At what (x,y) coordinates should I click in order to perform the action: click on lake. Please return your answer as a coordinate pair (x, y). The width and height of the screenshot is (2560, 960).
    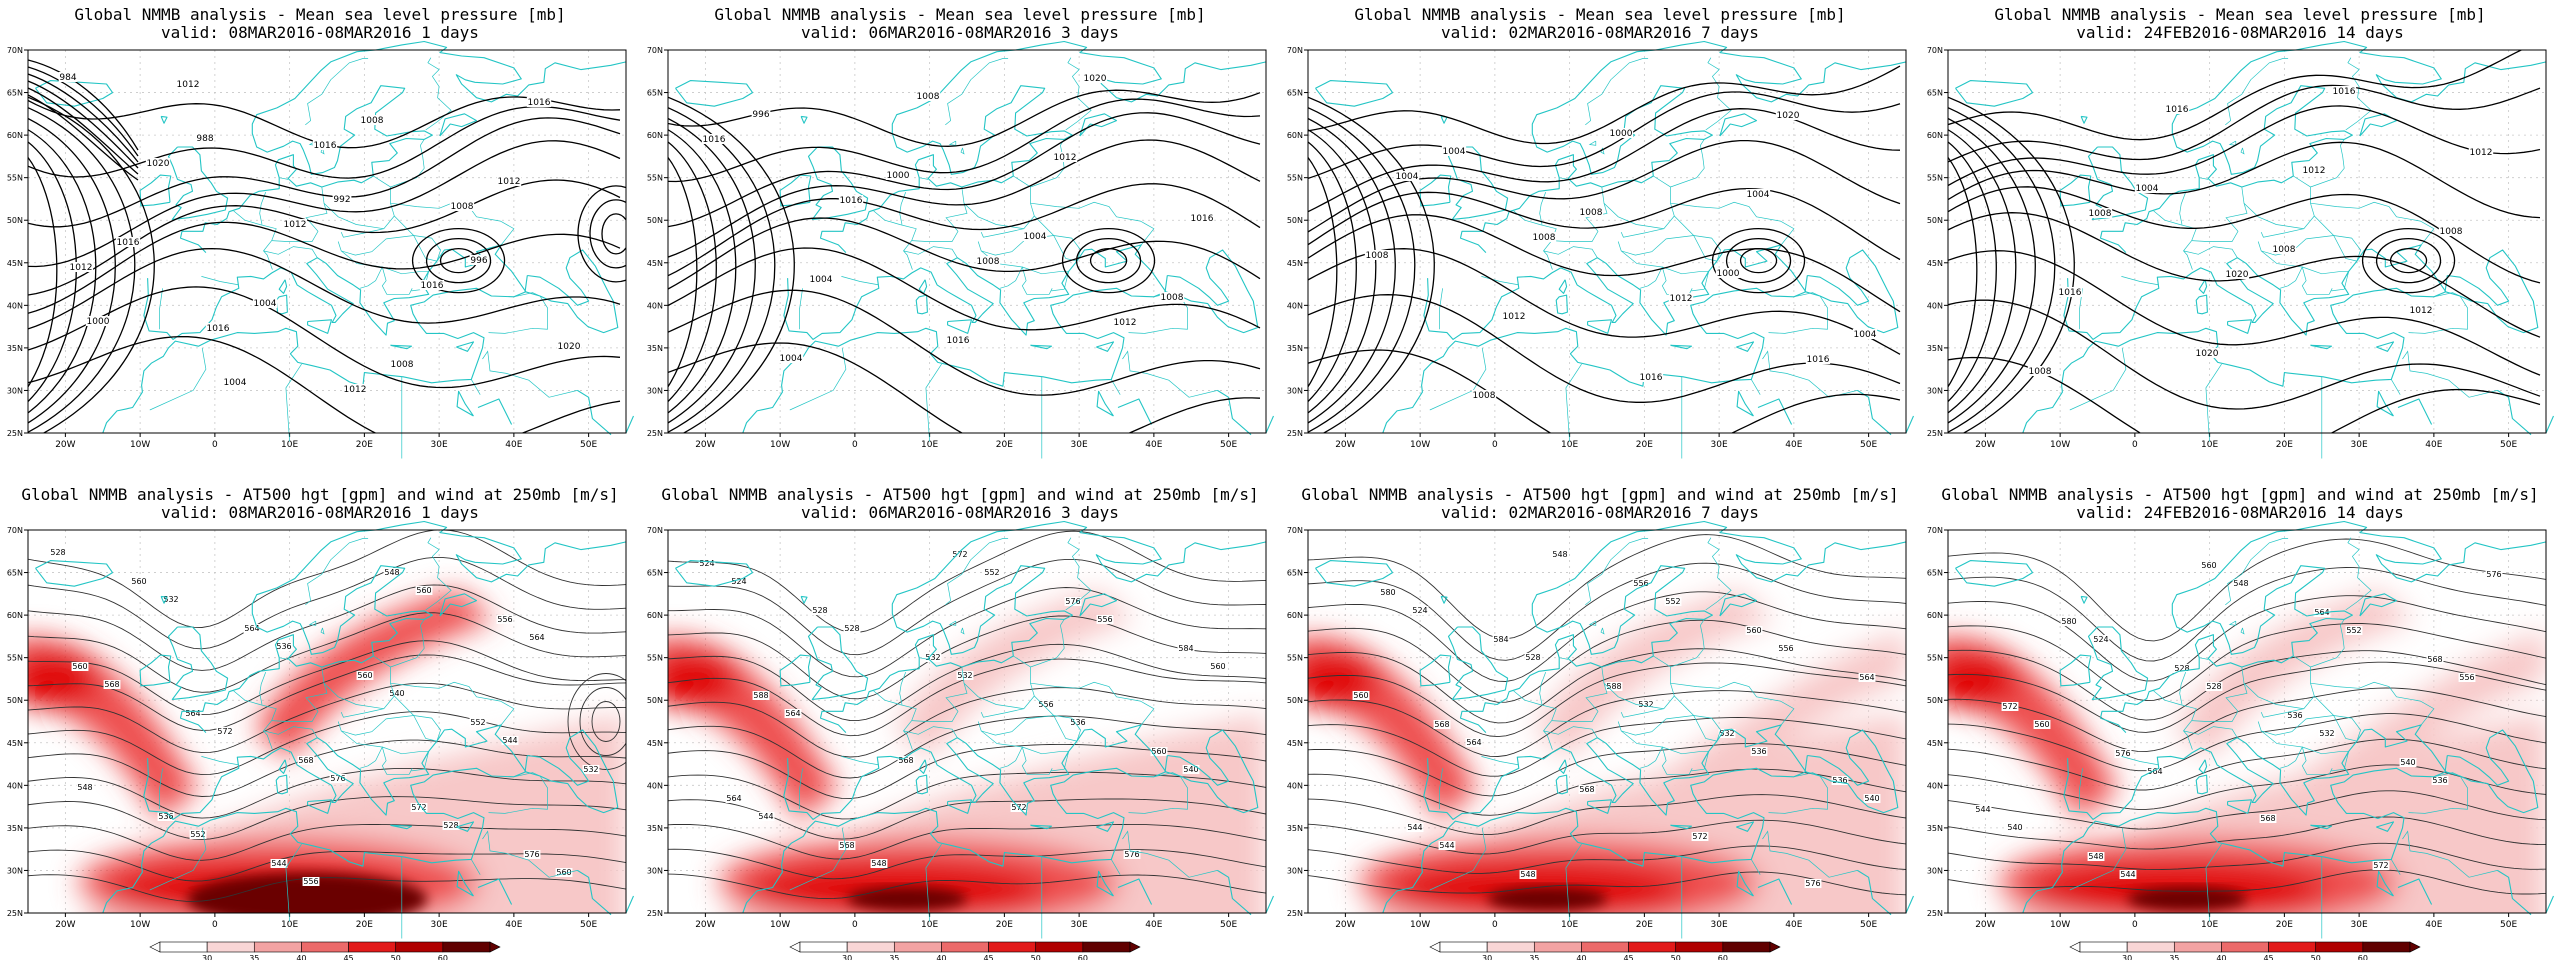
    Looking at the image, I should click on (322, 631).